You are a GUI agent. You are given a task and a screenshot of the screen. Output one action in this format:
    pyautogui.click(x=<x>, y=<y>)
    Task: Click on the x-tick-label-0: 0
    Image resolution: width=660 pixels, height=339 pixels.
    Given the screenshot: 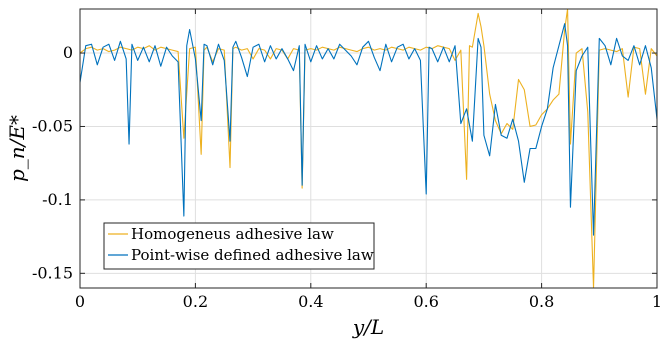 What is the action you would take?
    pyautogui.click(x=80, y=301)
    